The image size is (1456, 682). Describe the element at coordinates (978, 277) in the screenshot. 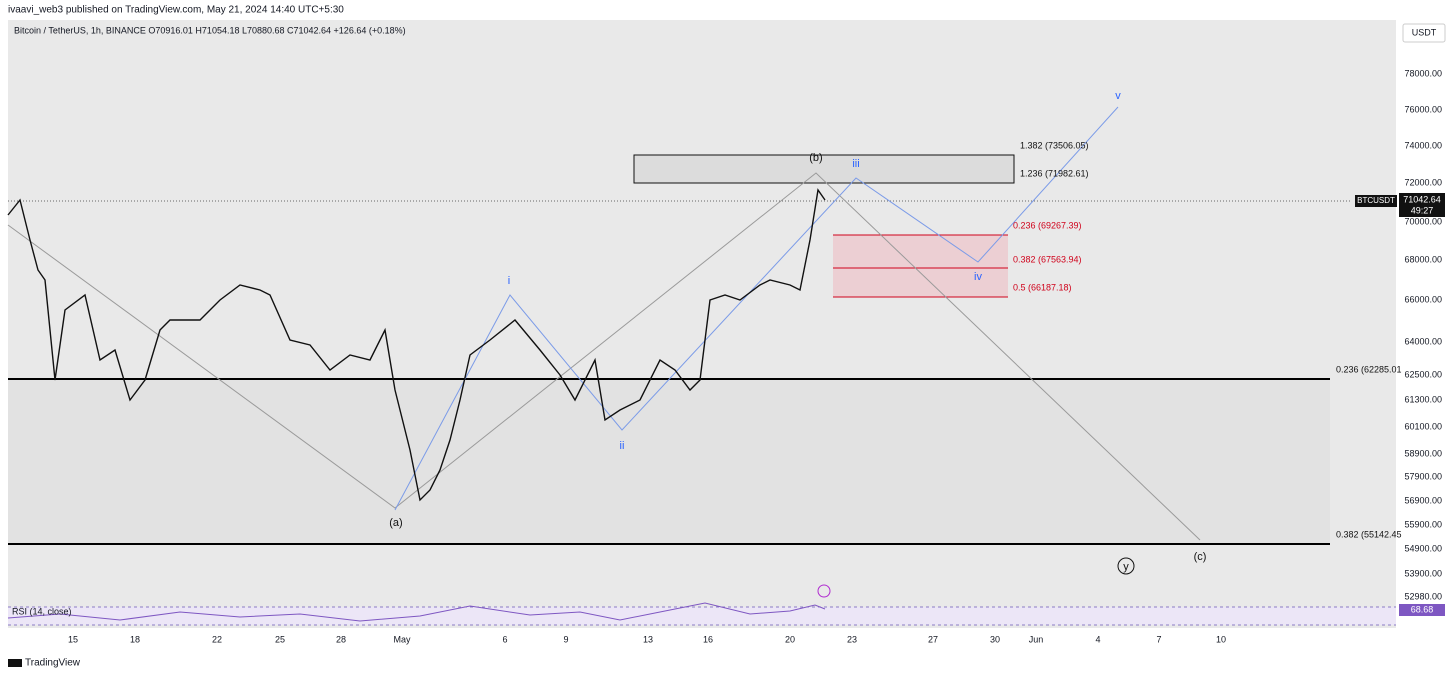

I see `wave-label: iv` at that location.